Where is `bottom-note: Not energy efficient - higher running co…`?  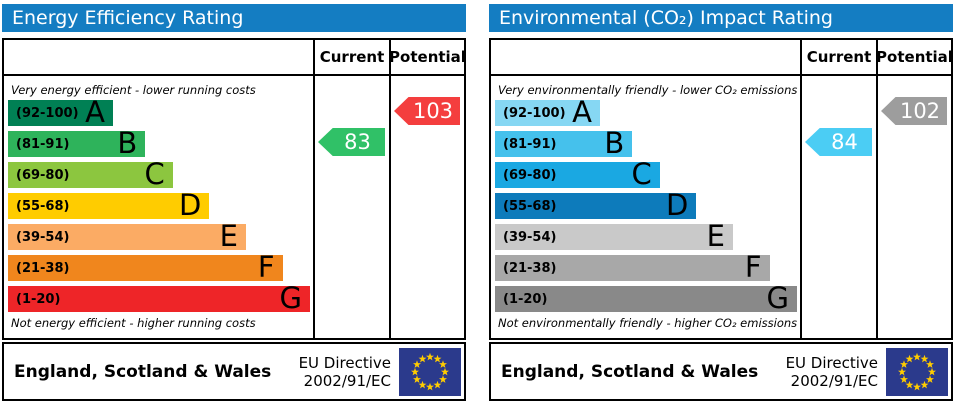 bottom-note: Not energy efficient - higher running co… is located at coordinates (133, 322).